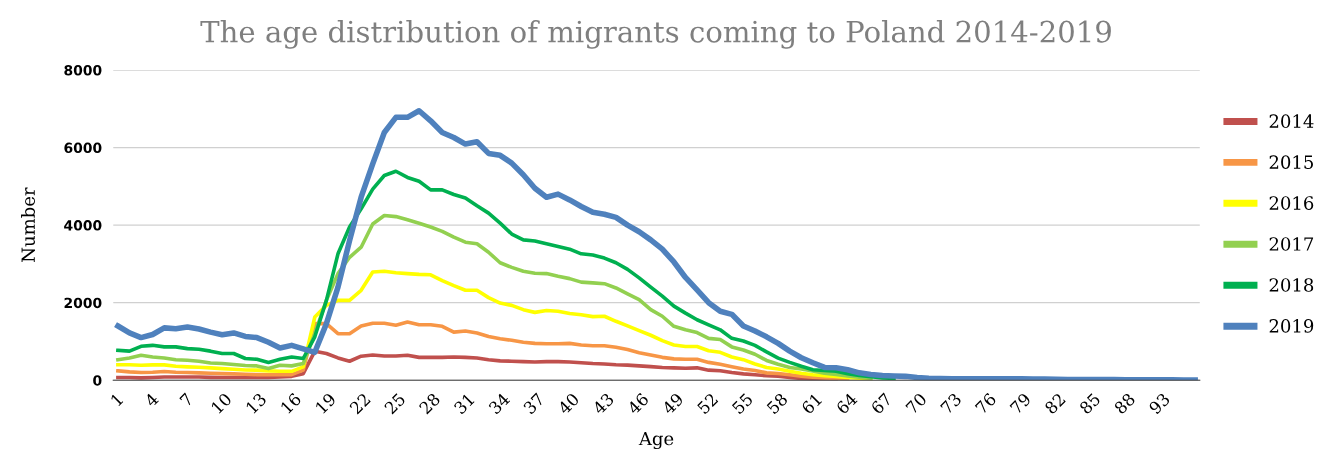  What do you see at coordinates (638, 404) in the screenshot?
I see `x-tick-label: 46` at bounding box center [638, 404].